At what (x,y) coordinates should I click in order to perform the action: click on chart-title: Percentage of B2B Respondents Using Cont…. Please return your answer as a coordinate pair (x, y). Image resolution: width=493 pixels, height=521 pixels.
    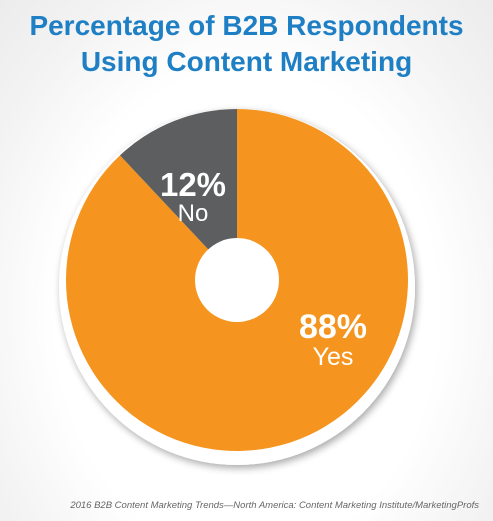
    Looking at the image, I should click on (246, 44).